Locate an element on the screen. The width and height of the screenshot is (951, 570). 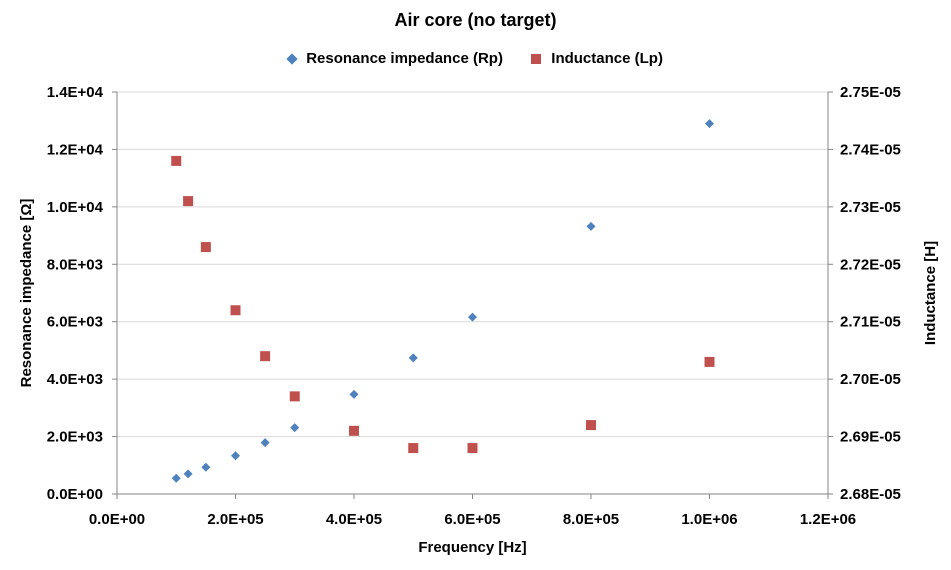
legend-label-lp: Inductance (Lp) is located at coordinates (607, 58).